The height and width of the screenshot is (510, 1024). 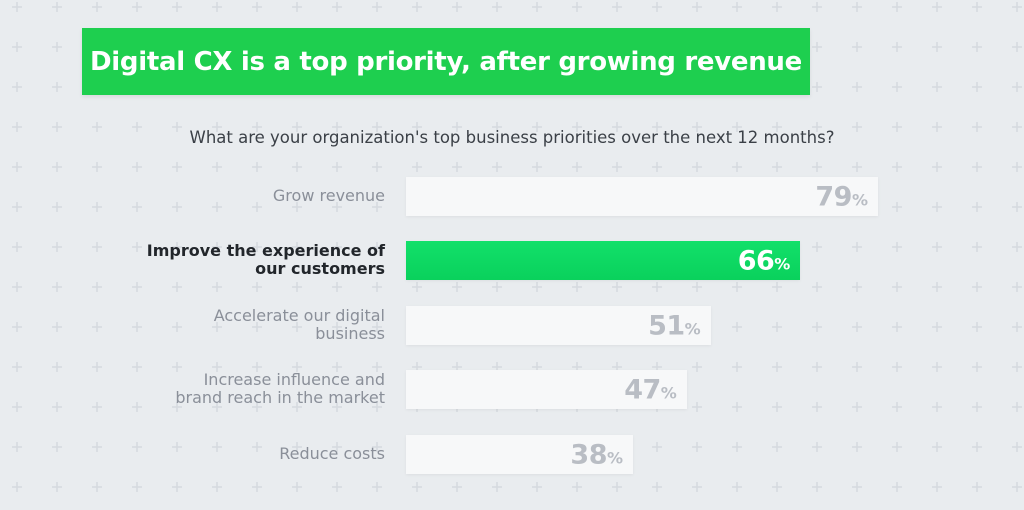 I want to click on bar-value-label: 51%, so click(x=674, y=326).